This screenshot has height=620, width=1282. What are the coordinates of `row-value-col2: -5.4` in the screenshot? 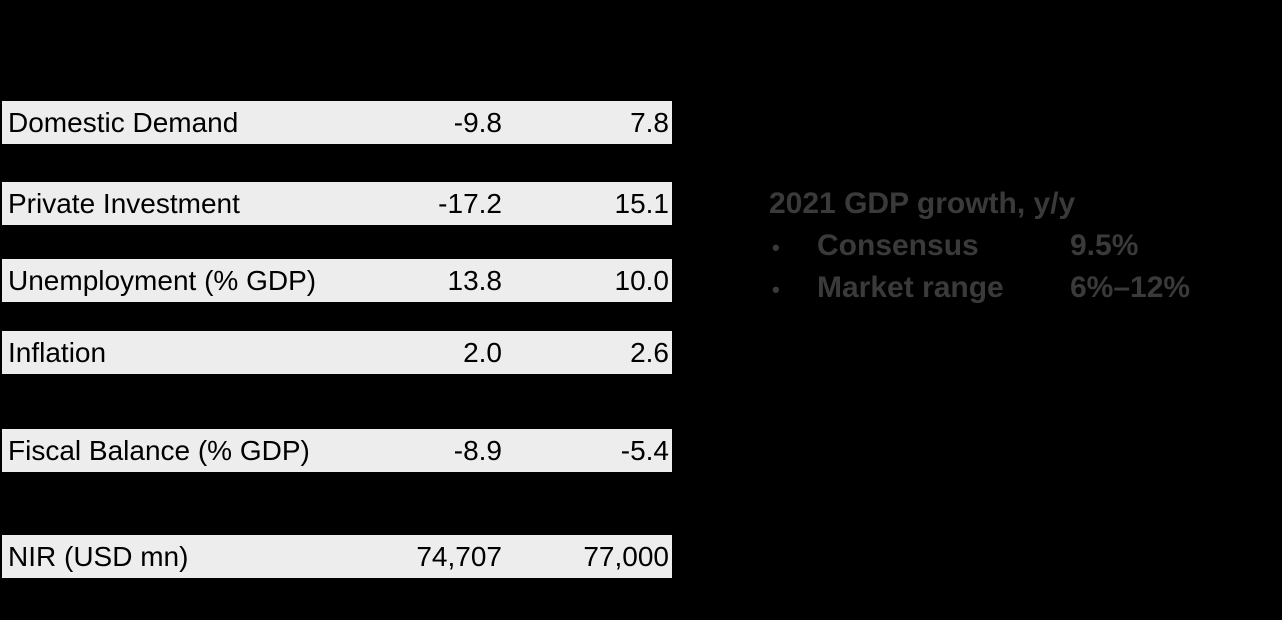 It's located at (644, 450).